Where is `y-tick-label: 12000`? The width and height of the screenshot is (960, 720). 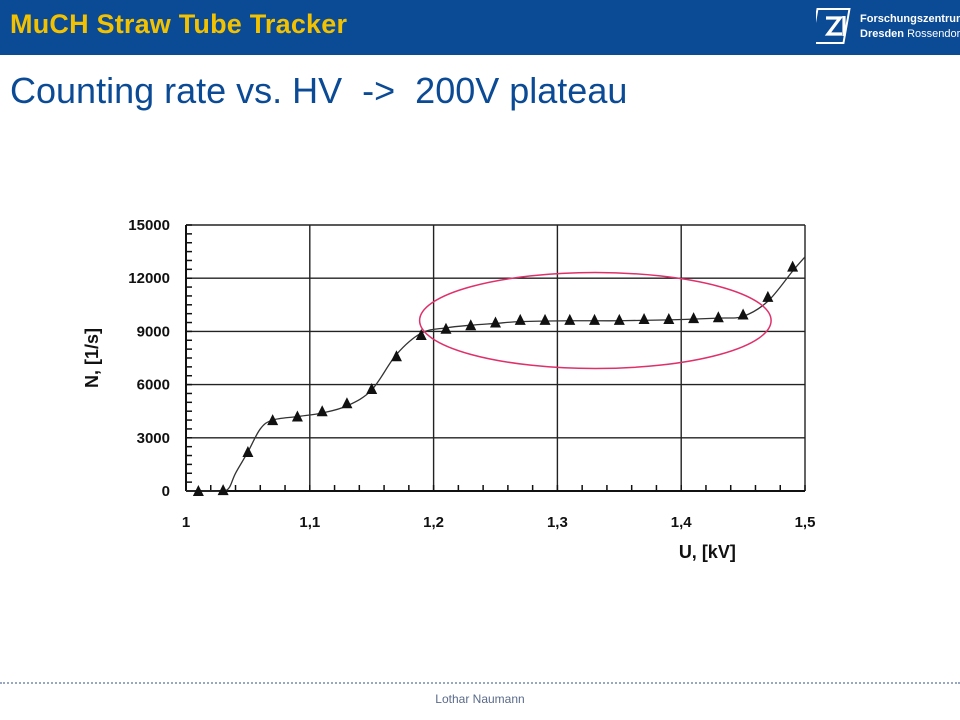
y-tick-label: 12000 is located at coordinates (149, 278).